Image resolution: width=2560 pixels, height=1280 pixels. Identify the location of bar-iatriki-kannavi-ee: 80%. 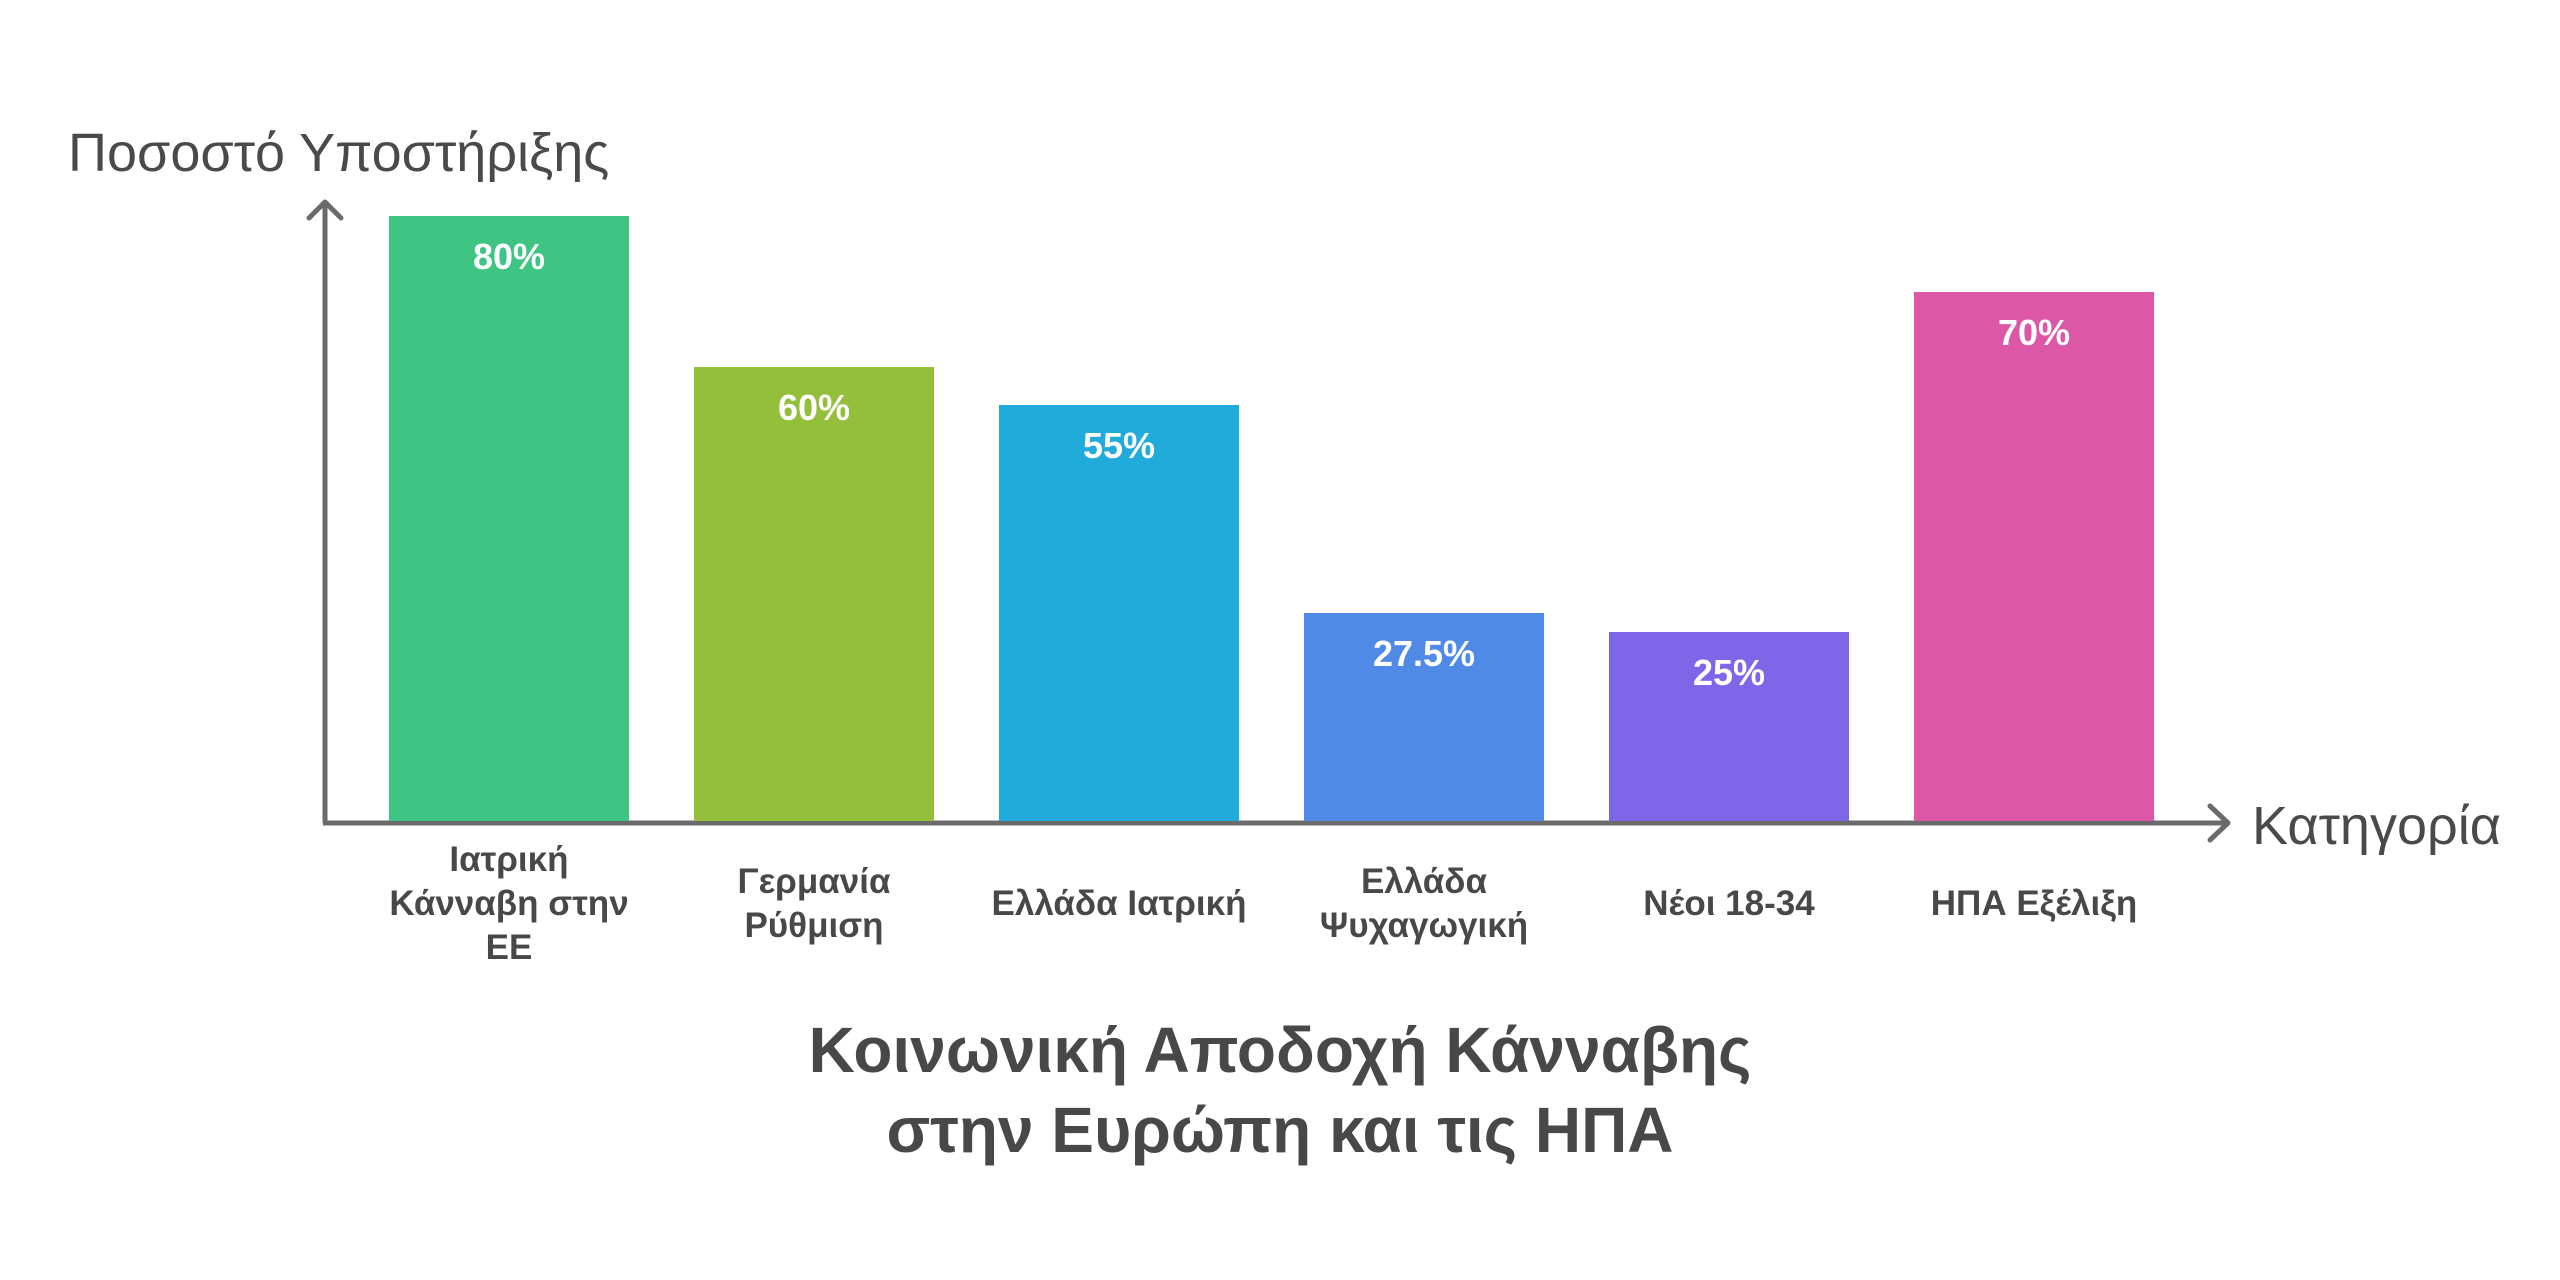
(509, 518).